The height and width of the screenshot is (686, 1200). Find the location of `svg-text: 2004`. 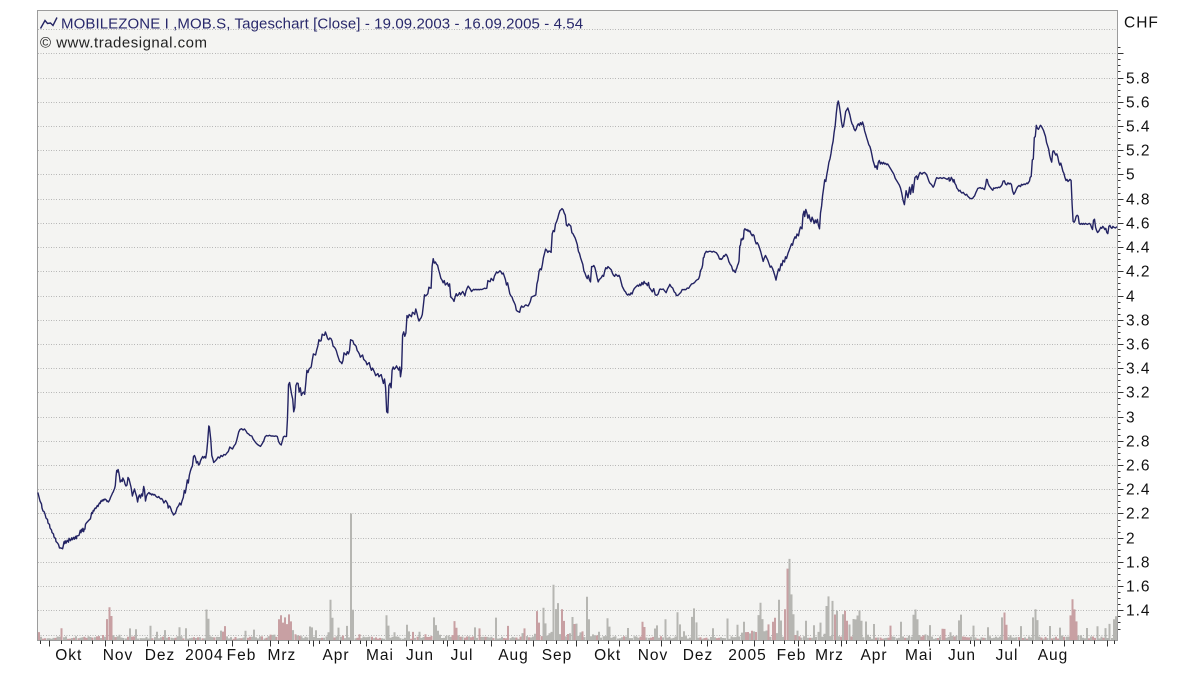

svg-text: 2004 is located at coordinates (204, 655).